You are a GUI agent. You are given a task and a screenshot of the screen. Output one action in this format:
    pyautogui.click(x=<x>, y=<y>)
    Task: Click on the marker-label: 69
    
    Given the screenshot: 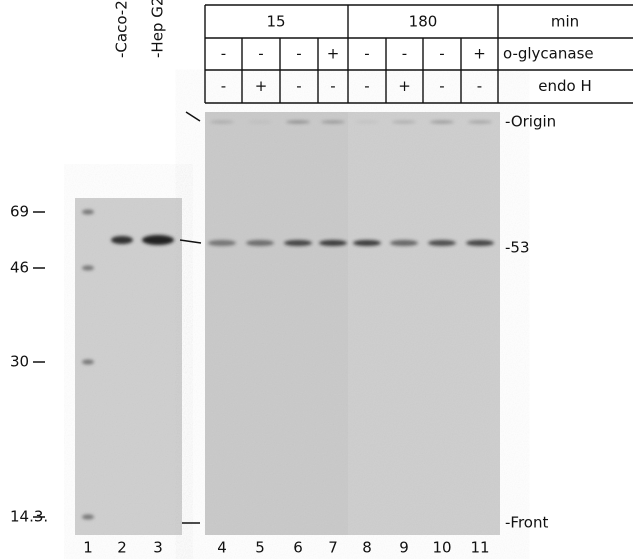 What is the action you would take?
    pyautogui.click(x=19, y=212)
    